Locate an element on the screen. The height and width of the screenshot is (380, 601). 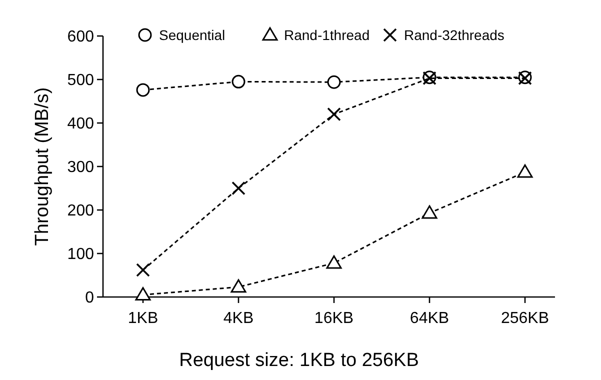
x-tick-label: 256KB is located at coordinates (525, 318).